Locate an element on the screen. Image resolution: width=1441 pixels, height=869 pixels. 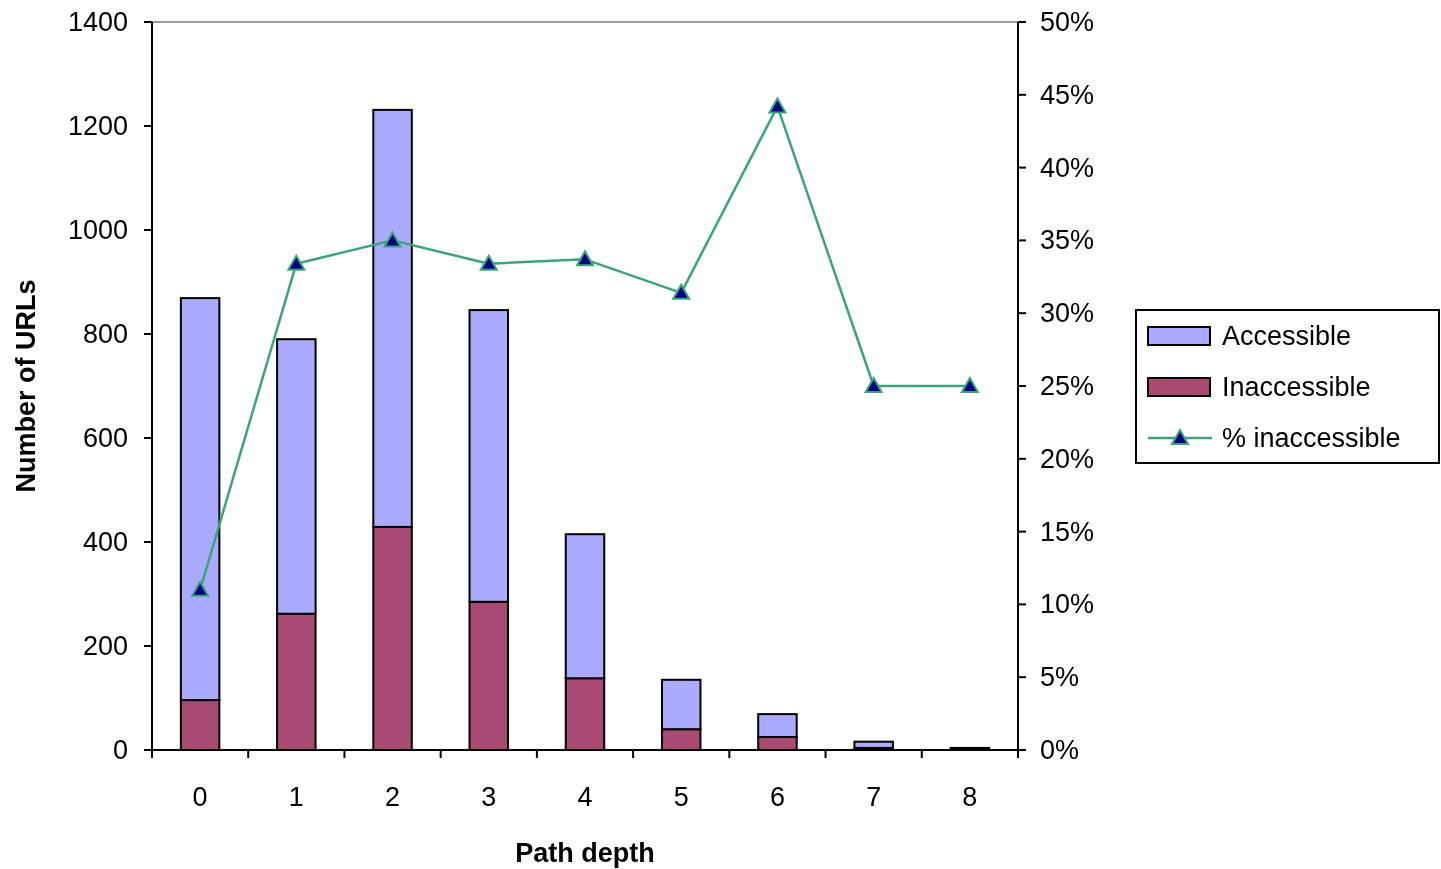
legend-label: Inaccessible is located at coordinates (1296, 387).